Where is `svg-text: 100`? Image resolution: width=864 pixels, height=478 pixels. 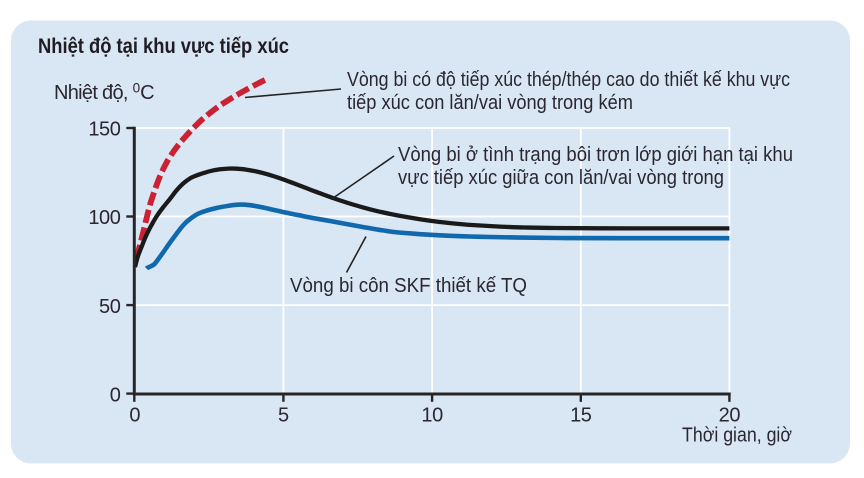
svg-text: 100 is located at coordinates (104, 218).